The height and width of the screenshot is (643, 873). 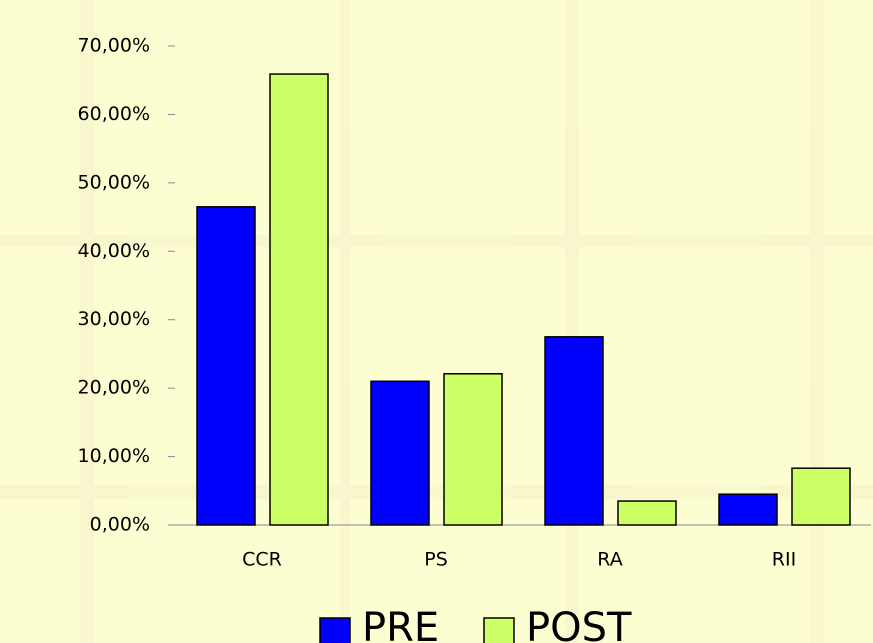 I want to click on y-tick-label: 50,00%, so click(x=114, y=182).